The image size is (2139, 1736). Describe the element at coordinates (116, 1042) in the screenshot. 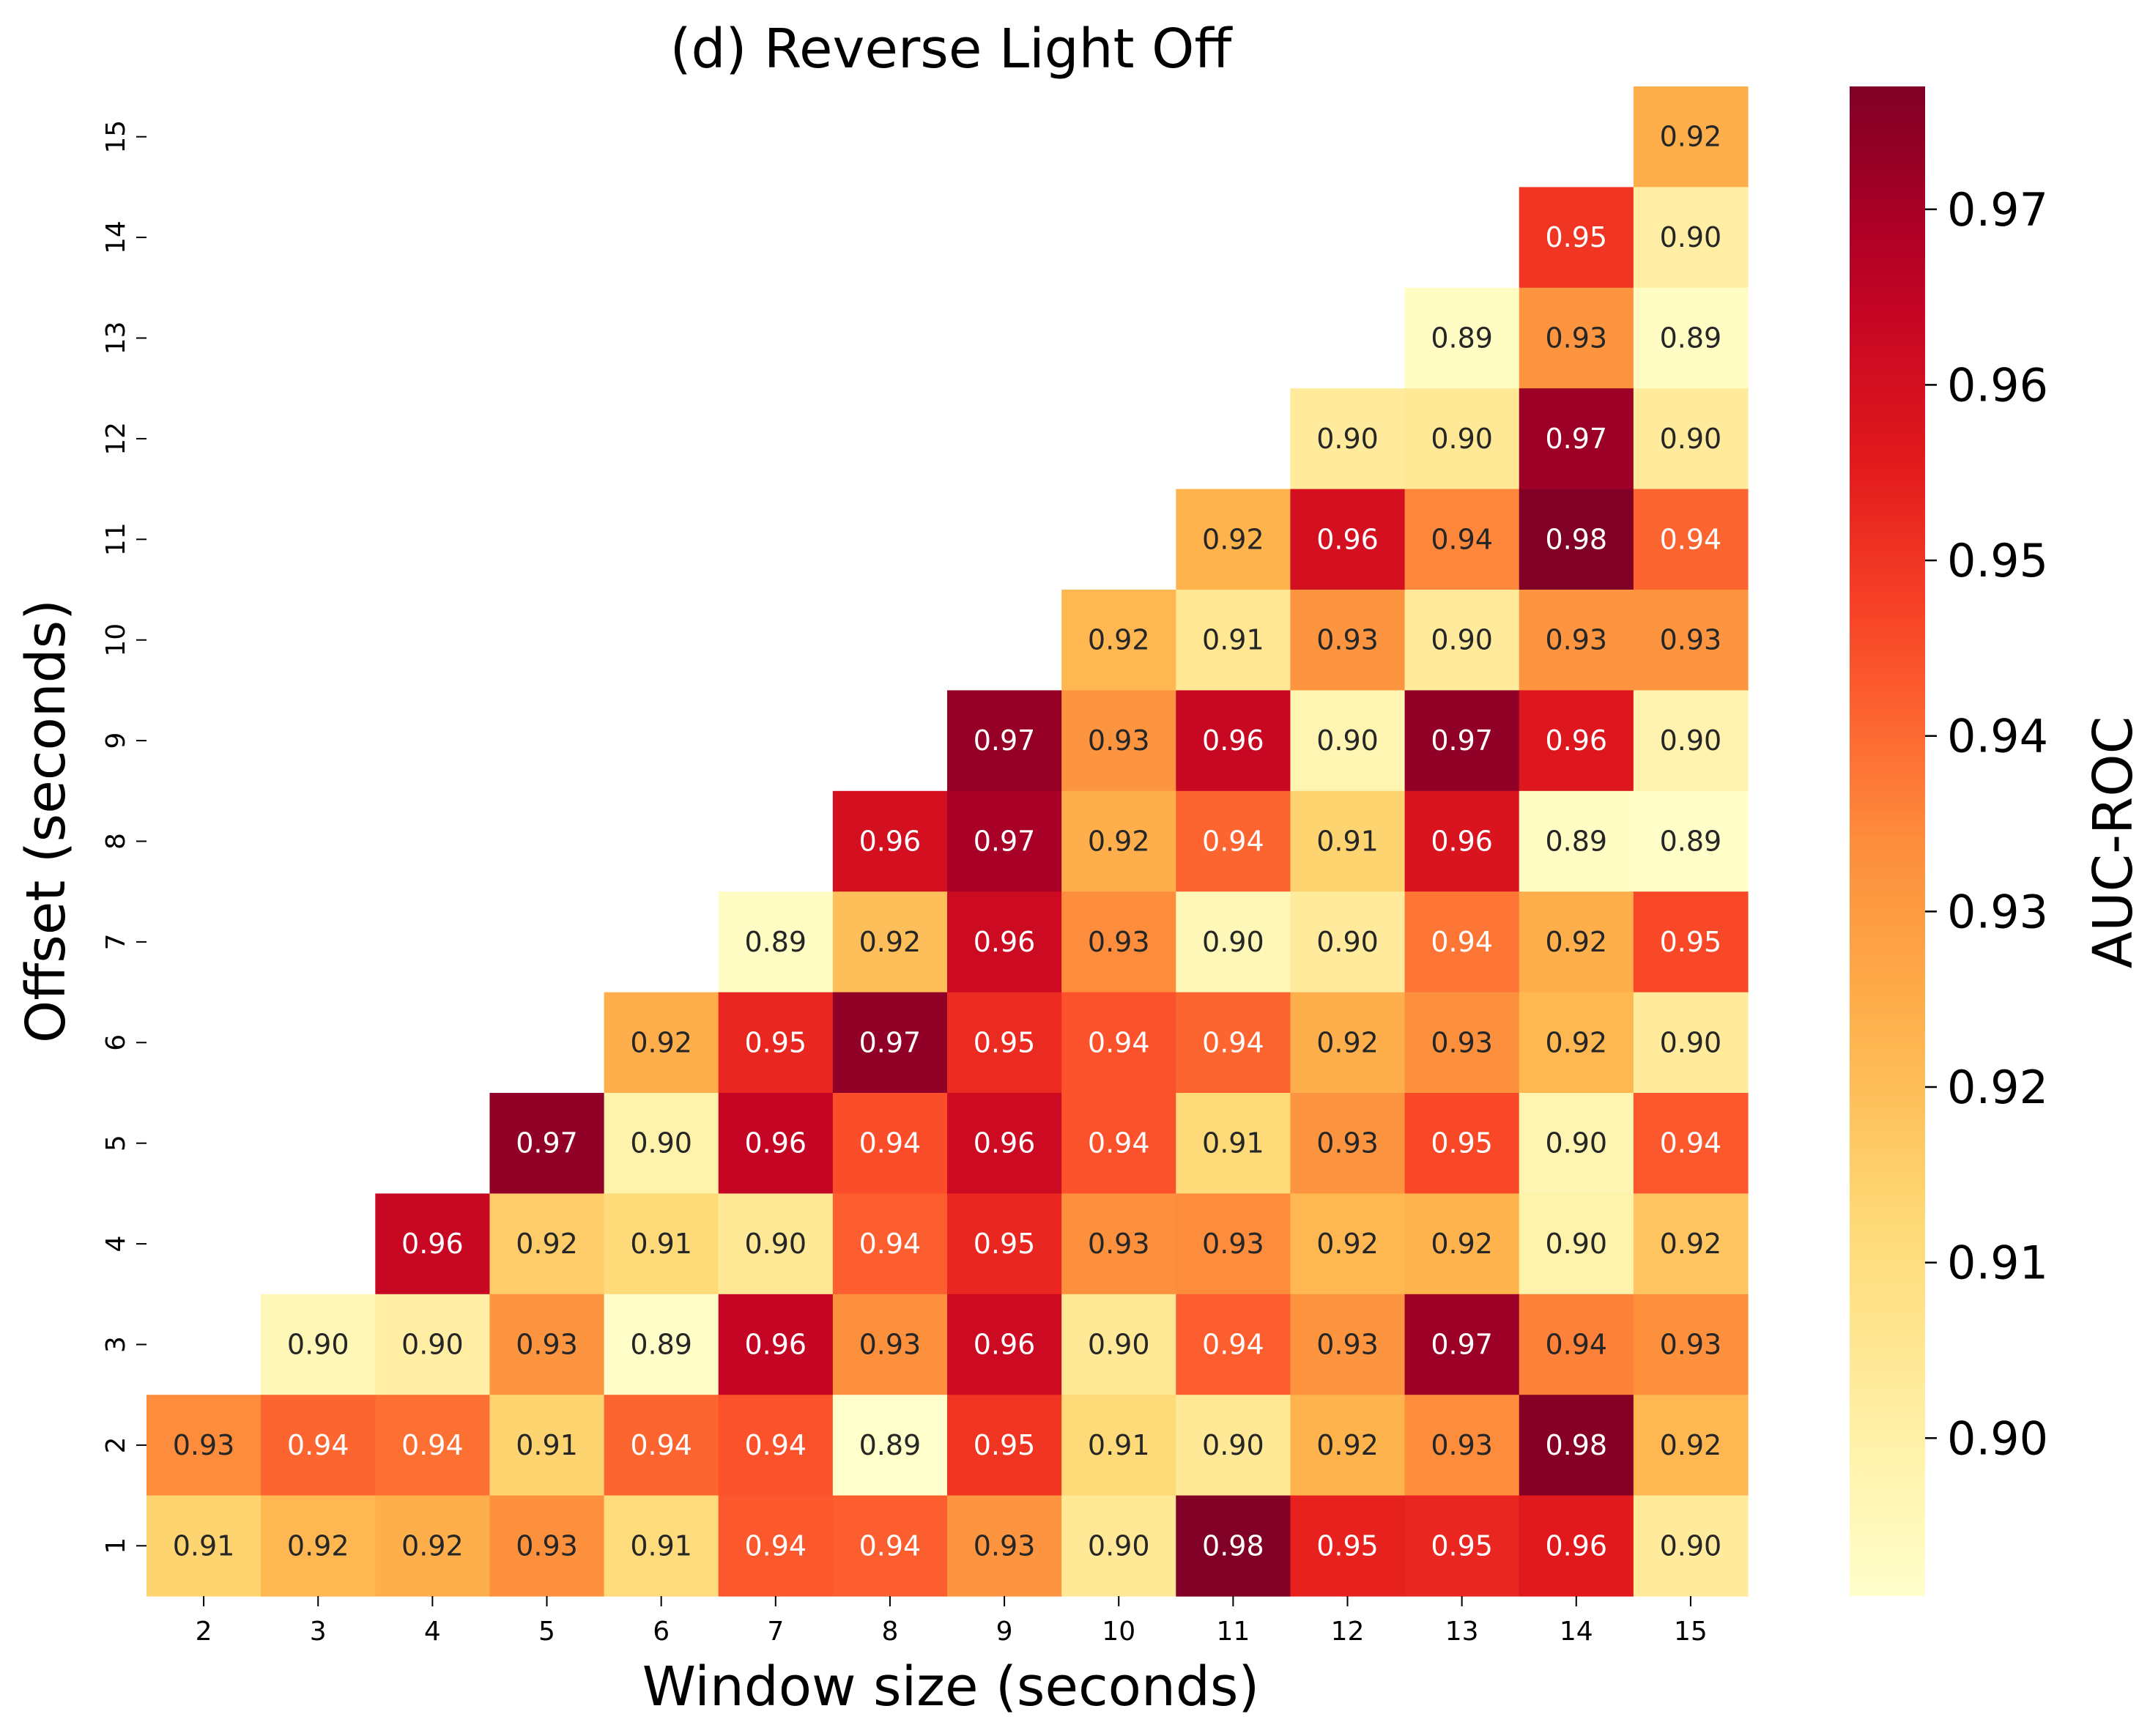

I see `y-tick-label: 6` at that location.